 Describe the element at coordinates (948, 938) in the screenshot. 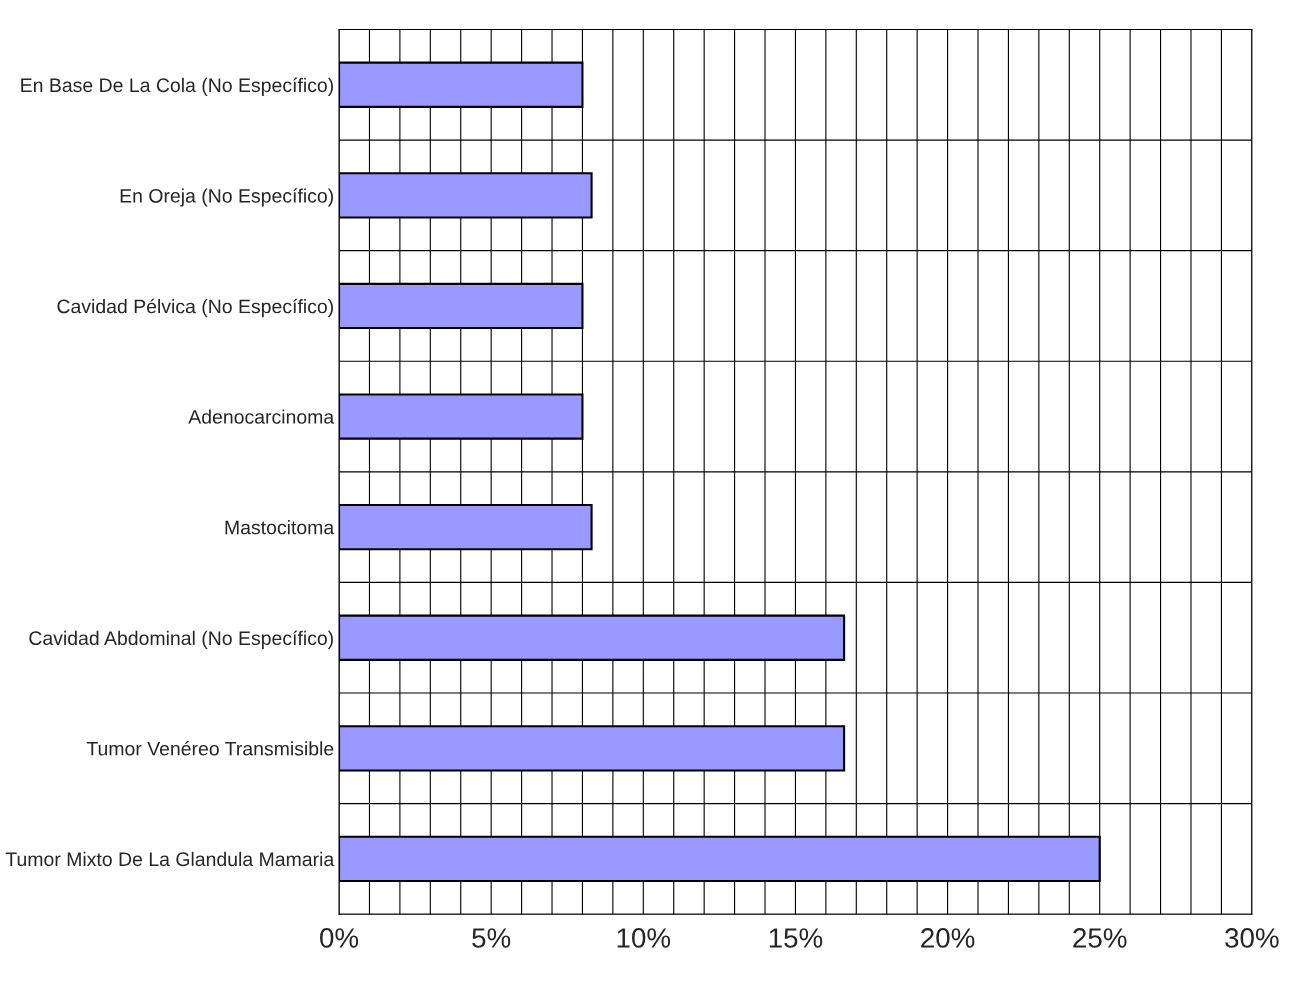

I see `x-tick-label: 20%` at that location.